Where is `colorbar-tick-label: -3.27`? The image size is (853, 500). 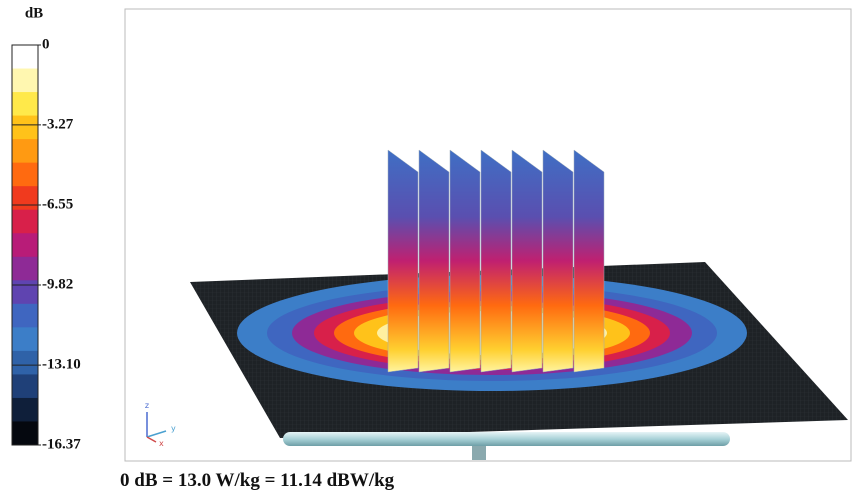
colorbar-tick-label: -3.27 is located at coordinates (58, 124).